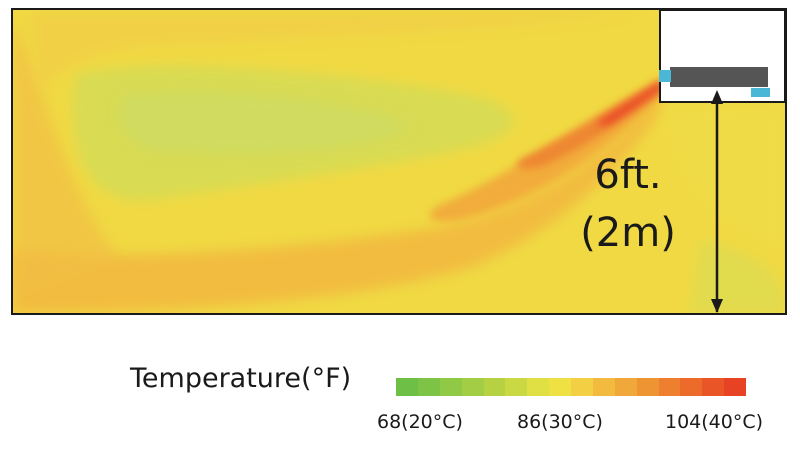 The width and height of the screenshot is (800, 450). Describe the element at coordinates (717, 97) in the screenshot. I see `arrow-up-icon` at that location.